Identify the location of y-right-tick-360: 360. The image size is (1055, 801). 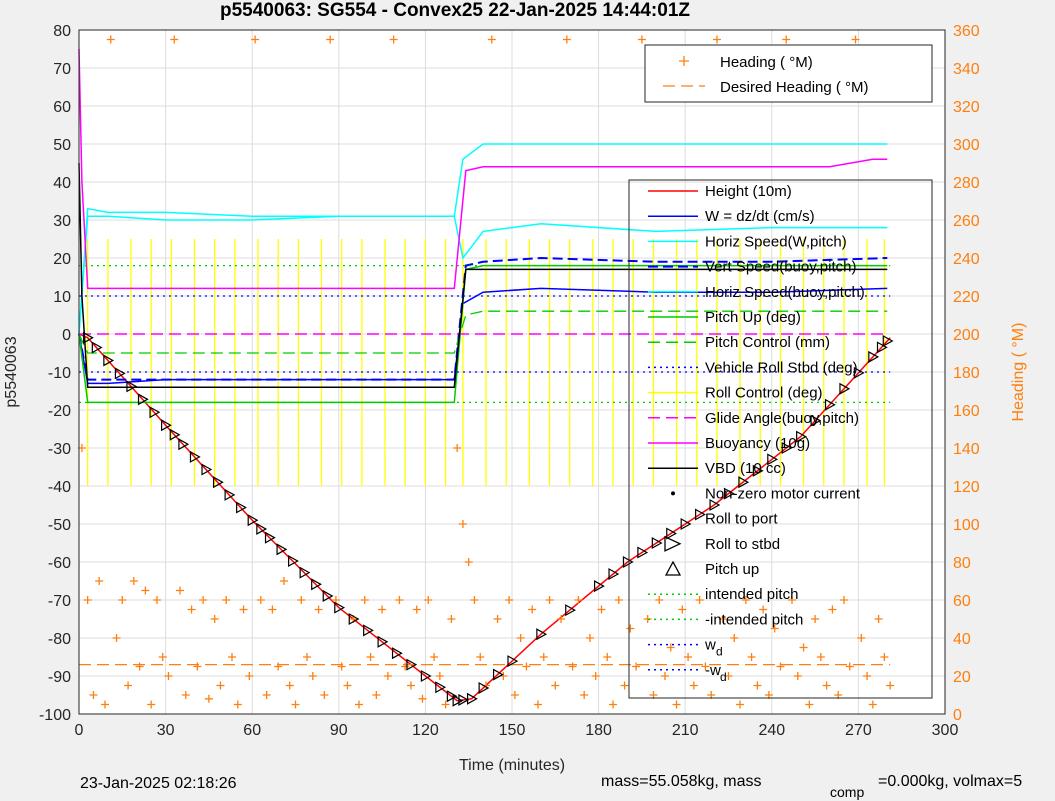
(966, 31).